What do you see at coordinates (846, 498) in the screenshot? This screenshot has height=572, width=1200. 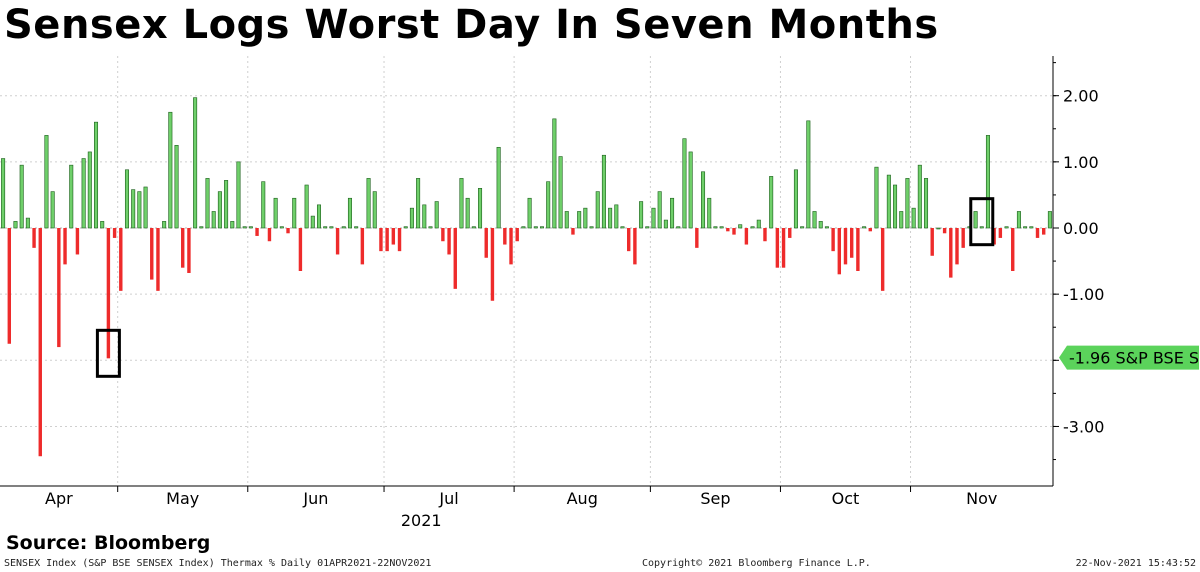 I see `x-month-label: Oct` at bounding box center [846, 498].